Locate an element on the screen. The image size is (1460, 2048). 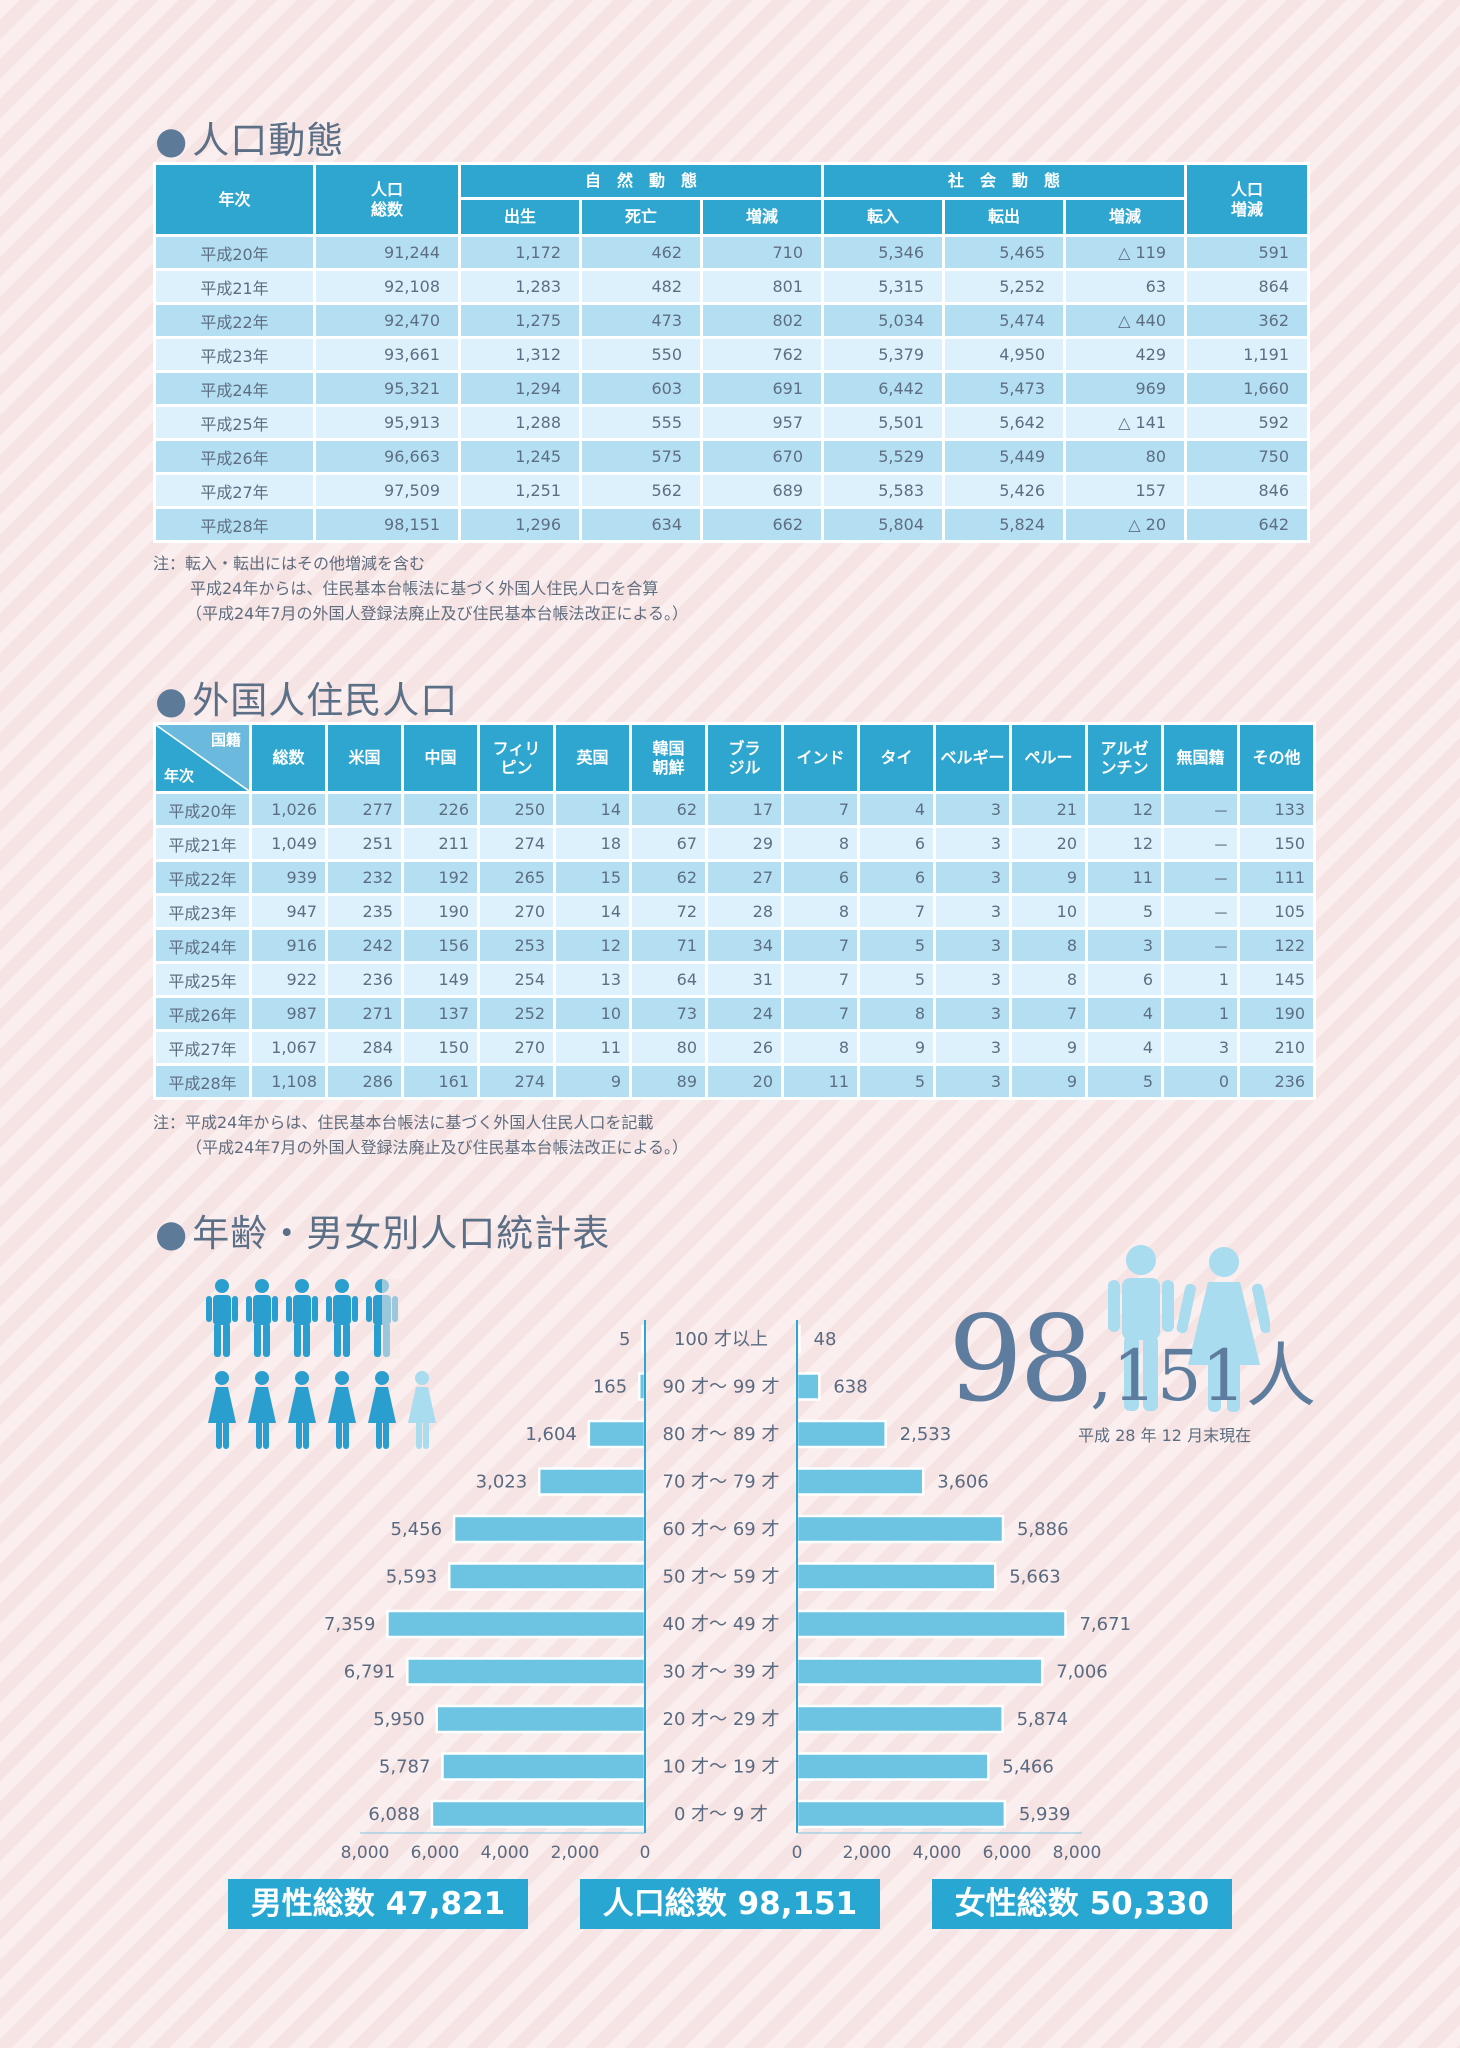
header-country: フィリ ピン is located at coordinates (516, 758).